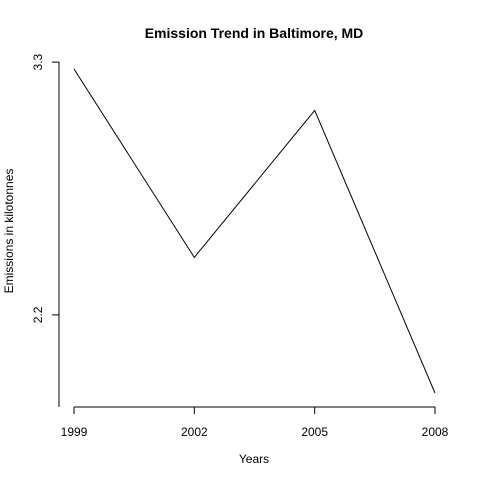 The height and width of the screenshot is (480, 480). Describe the element at coordinates (254, 33) in the screenshot. I see `chart-title: Emission Trend in Baltimore, MD` at that location.